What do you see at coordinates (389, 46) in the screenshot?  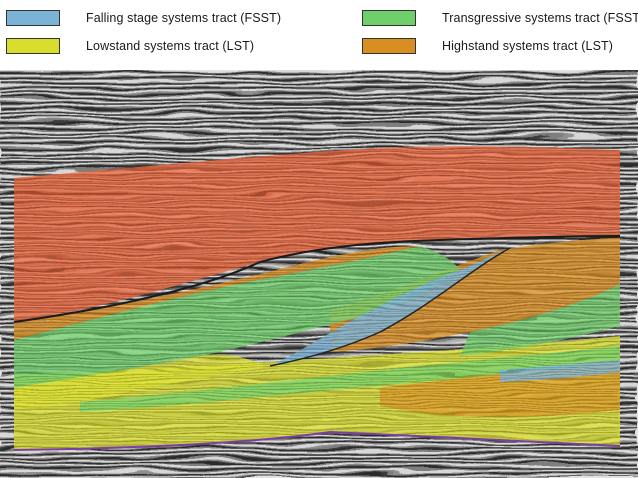 I see `legend-swatch-hst` at bounding box center [389, 46].